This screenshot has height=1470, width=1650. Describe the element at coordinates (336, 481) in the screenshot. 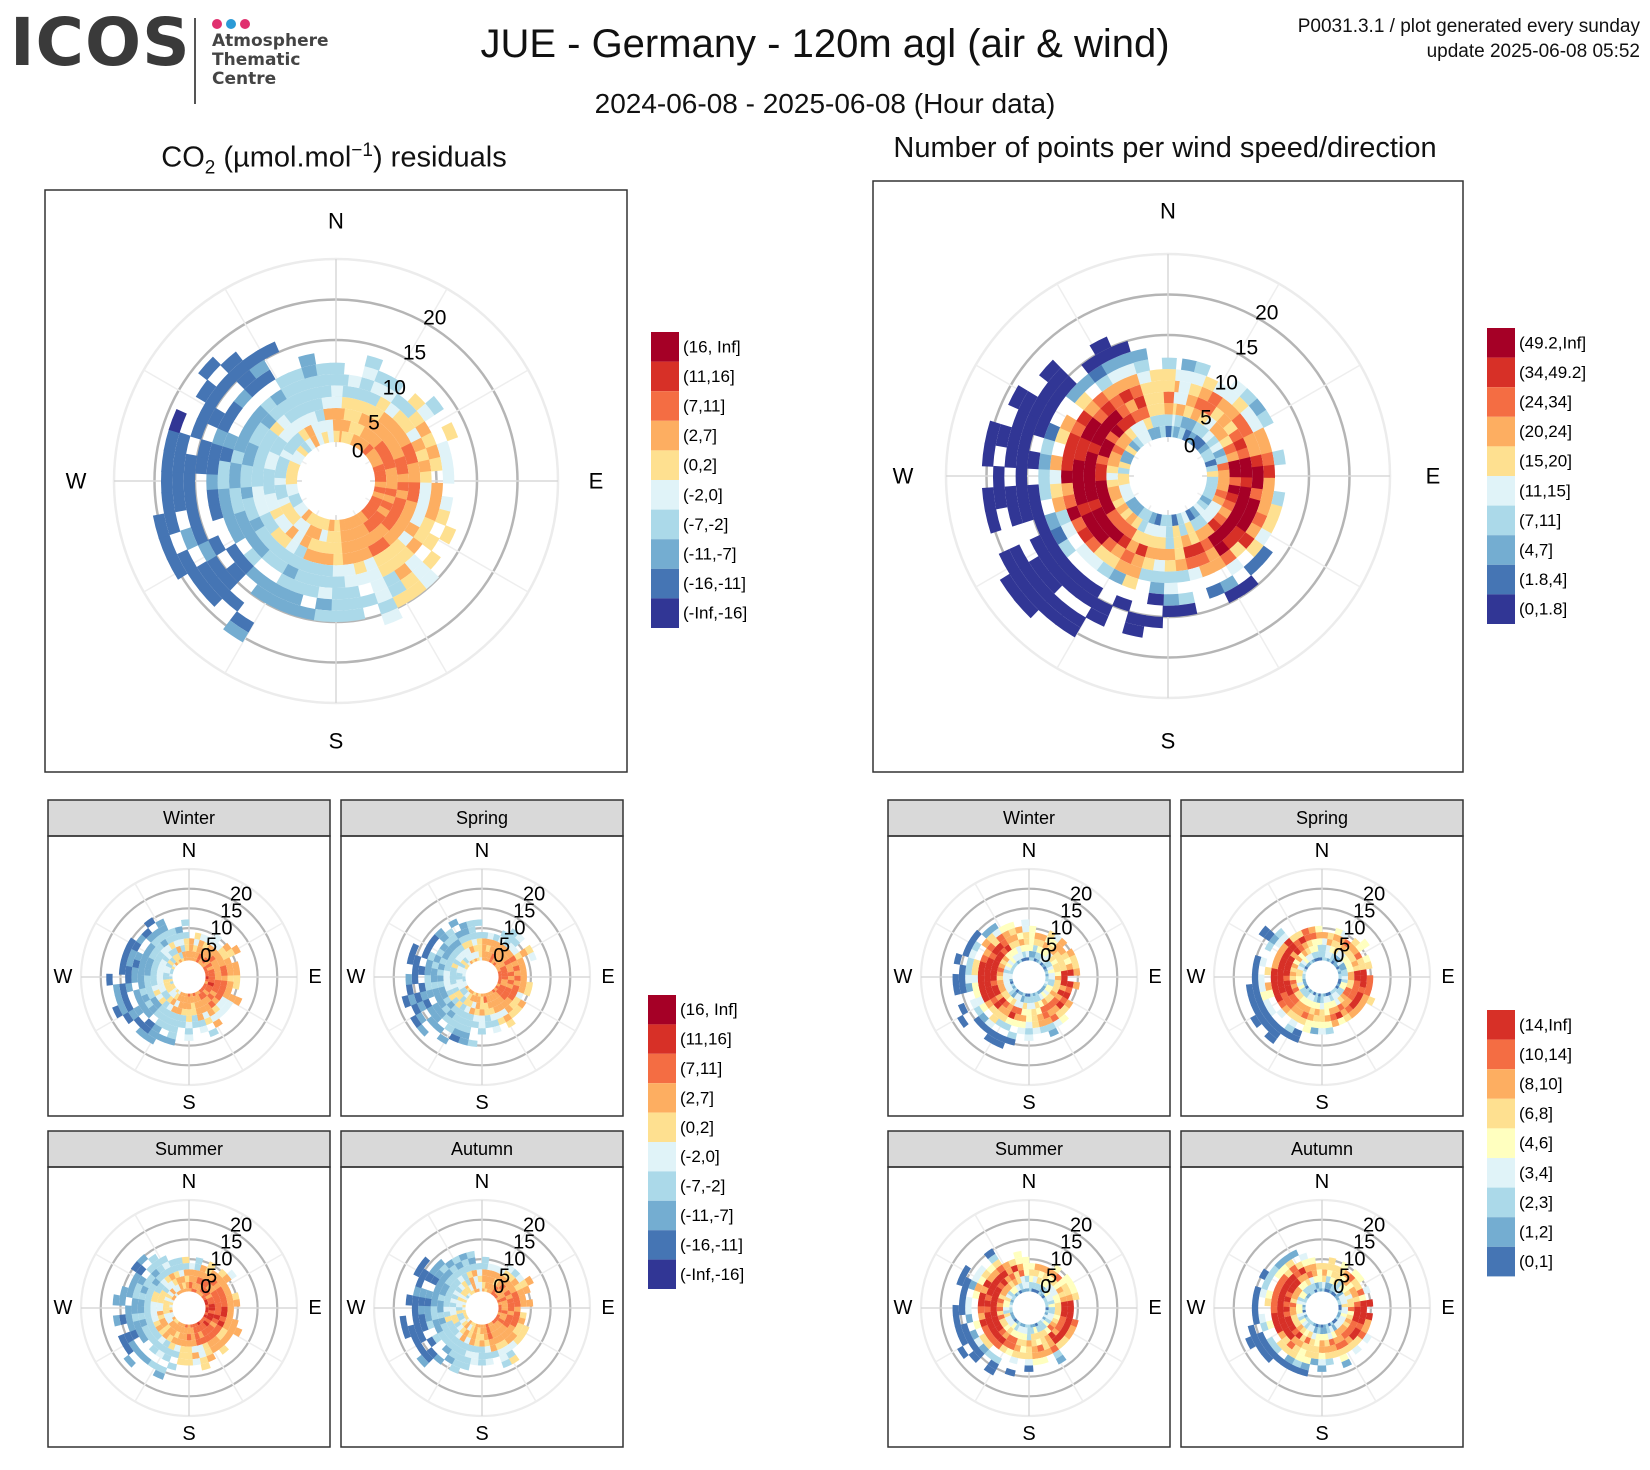

I see `co2-main-frame` at that location.